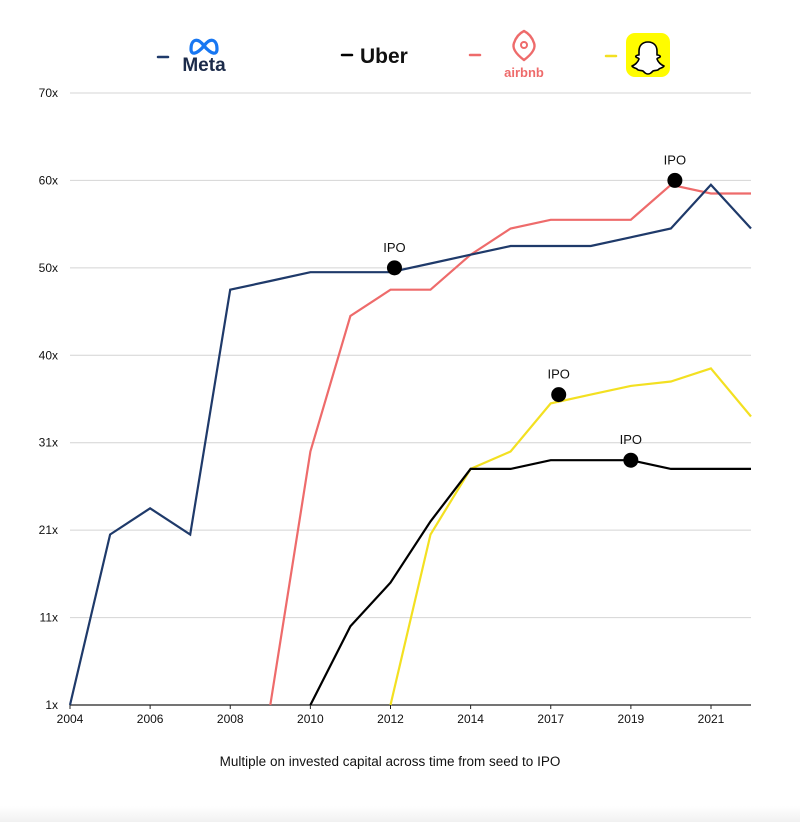  What do you see at coordinates (230, 719) in the screenshot?
I see `x-tick-label: 2008` at bounding box center [230, 719].